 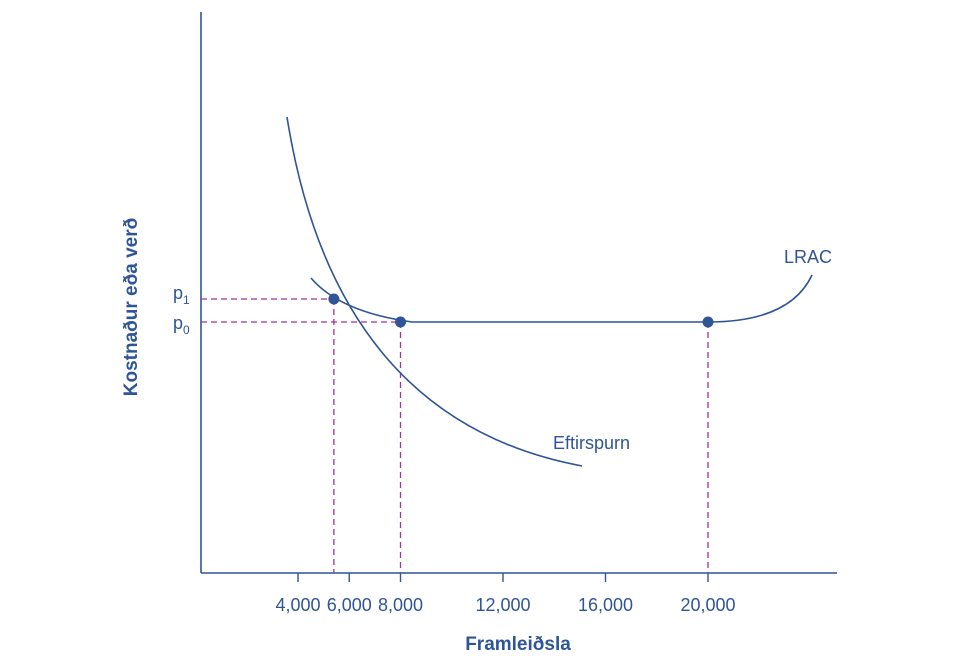 What do you see at coordinates (349, 605) in the screenshot?
I see `x-tick-label: 6,000` at bounding box center [349, 605].